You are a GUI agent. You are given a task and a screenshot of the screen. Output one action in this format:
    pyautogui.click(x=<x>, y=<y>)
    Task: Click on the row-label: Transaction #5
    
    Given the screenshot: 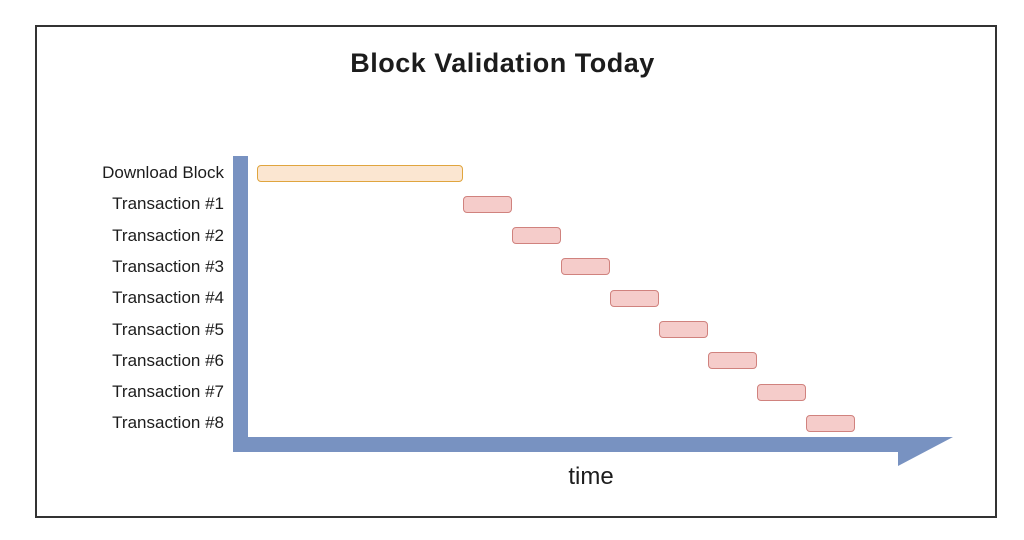 What is the action you would take?
    pyautogui.click(x=168, y=329)
    